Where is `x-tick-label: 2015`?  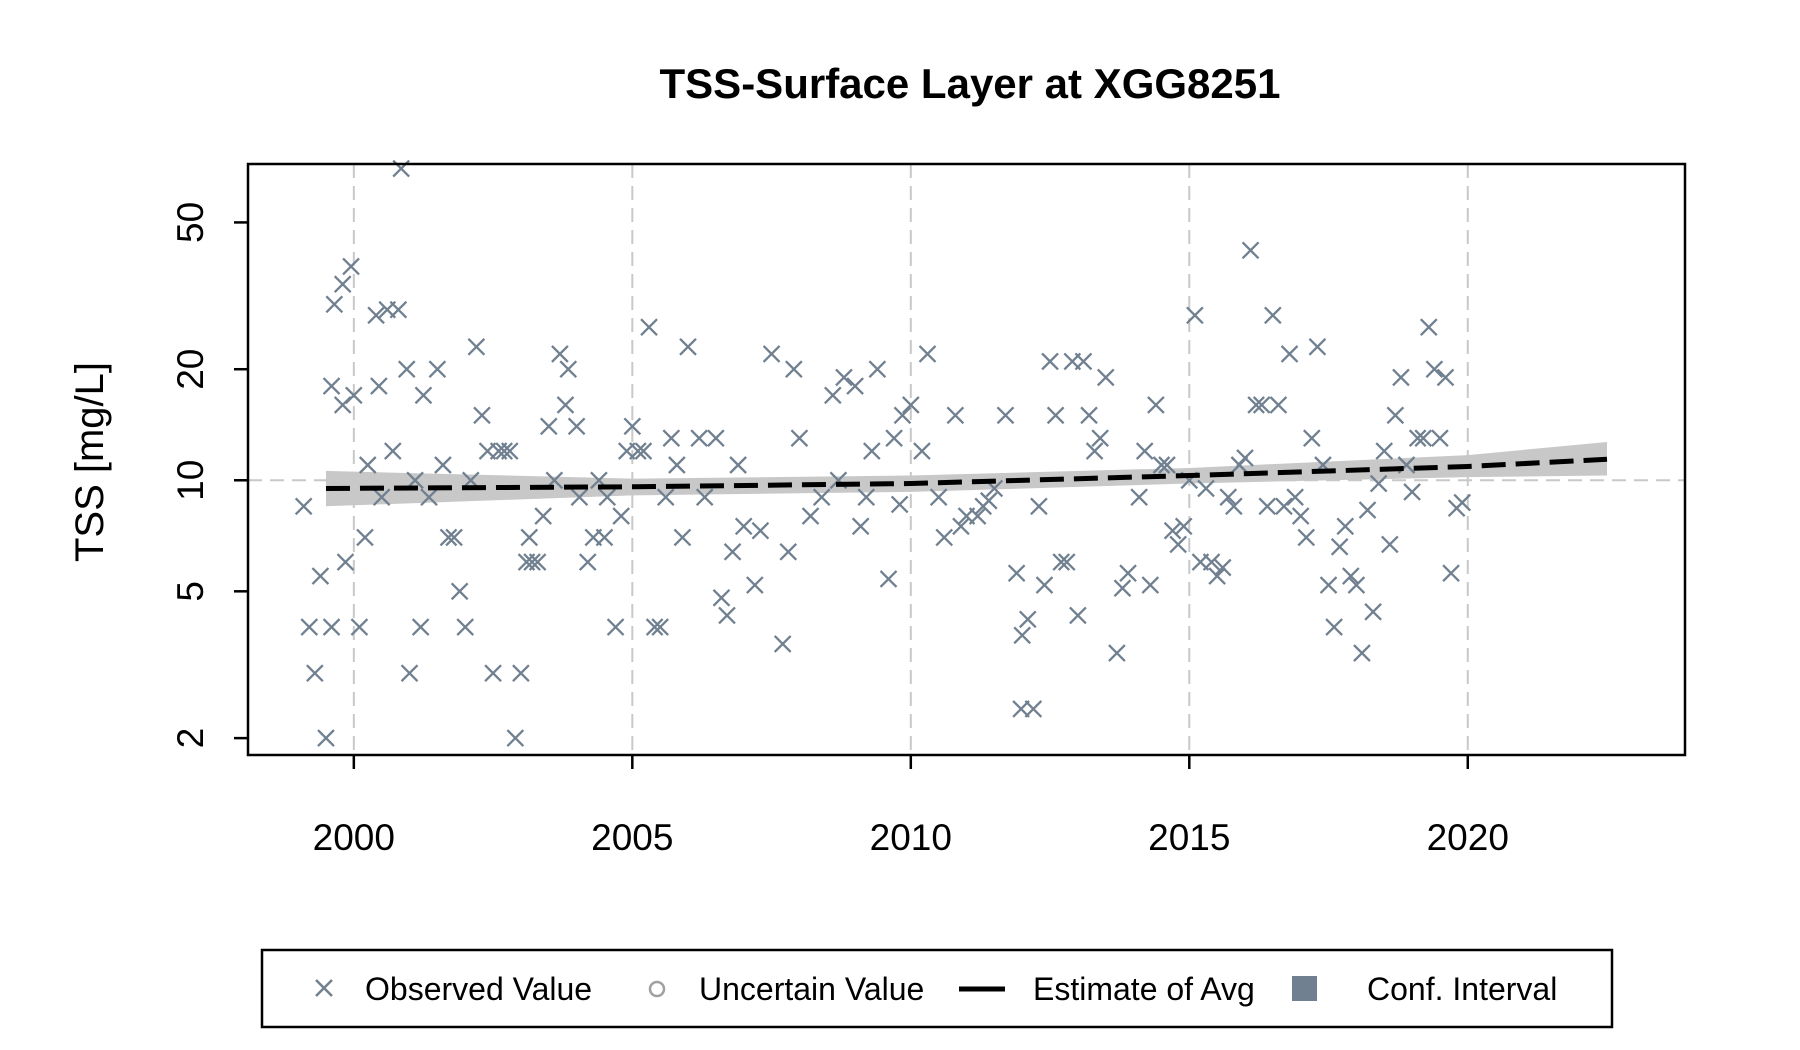 x-tick-label: 2015 is located at coordinates (1189, 837).